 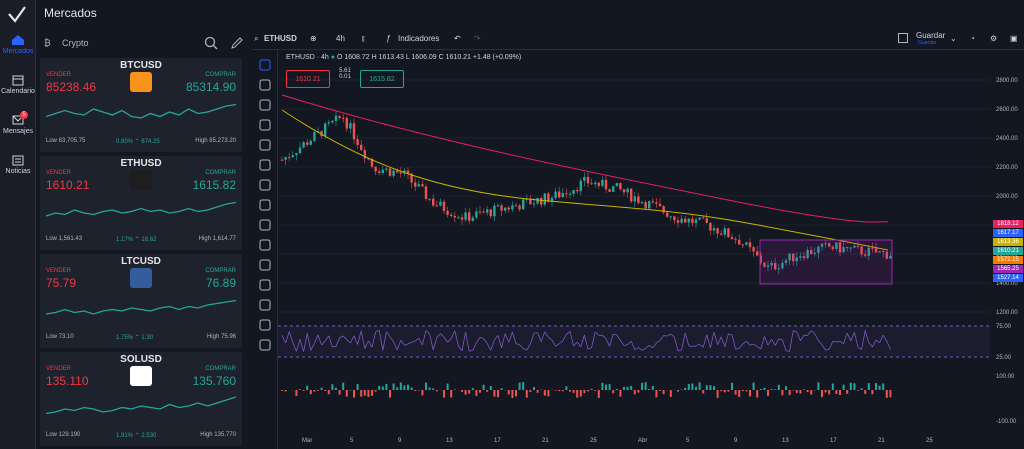 I want to click on eye-icon, so click(x=265, y=325).